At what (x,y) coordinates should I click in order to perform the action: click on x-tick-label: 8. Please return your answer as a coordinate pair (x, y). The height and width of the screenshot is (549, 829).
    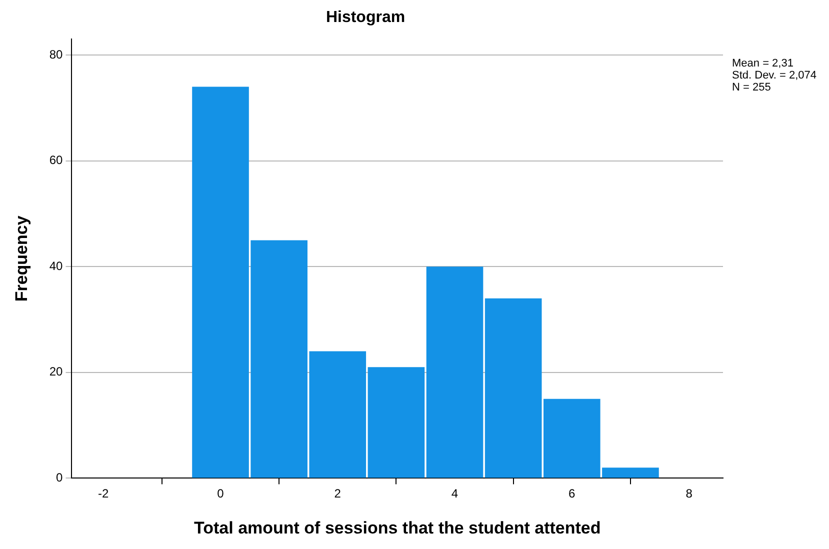
    Looking at the image, I should click on (689, 493).